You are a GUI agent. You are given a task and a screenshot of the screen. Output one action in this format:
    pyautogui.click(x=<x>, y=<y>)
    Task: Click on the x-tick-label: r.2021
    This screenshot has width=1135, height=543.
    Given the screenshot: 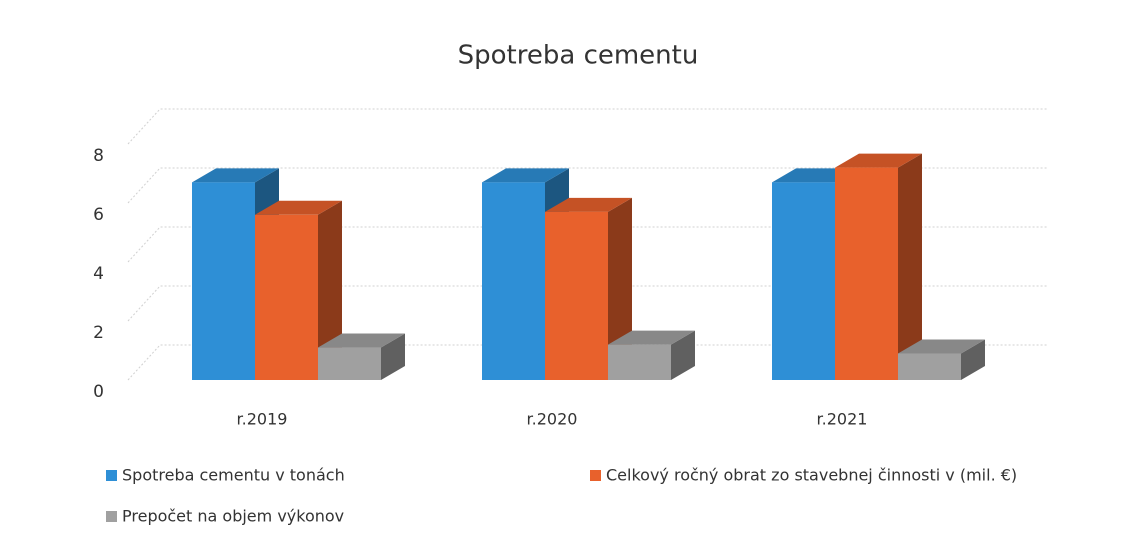 What is the action you would take?
    pyautogui.click(x=842, y=419)
    